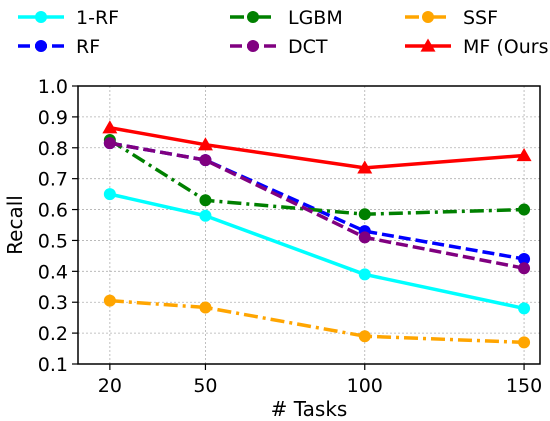  Describe the element at coordinates (53, 118) in the screenshot. I see `y-tick-label: 0.9` at that location.